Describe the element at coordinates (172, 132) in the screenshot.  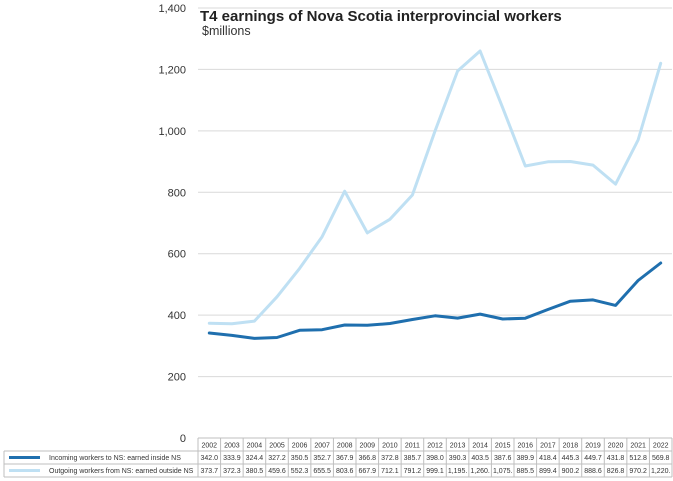
I see `y-tick-label: 1,000` at that location.